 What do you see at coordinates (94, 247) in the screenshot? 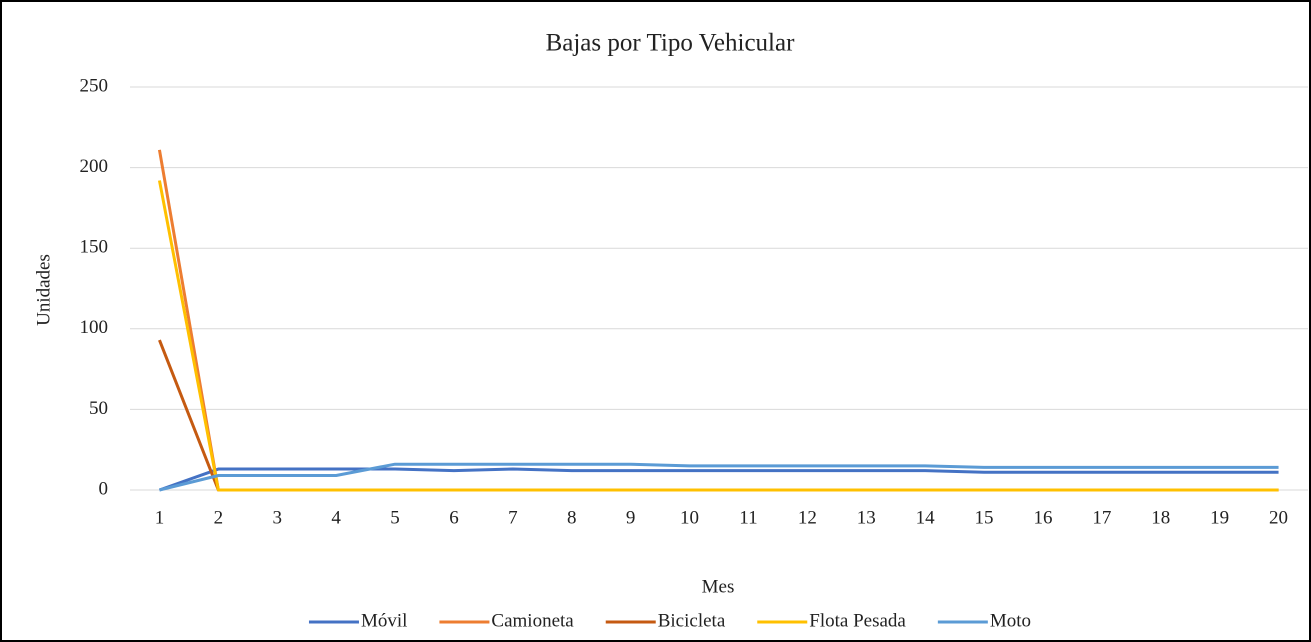
I see `y-tick-label: 150` at bounding box center [94, 247].